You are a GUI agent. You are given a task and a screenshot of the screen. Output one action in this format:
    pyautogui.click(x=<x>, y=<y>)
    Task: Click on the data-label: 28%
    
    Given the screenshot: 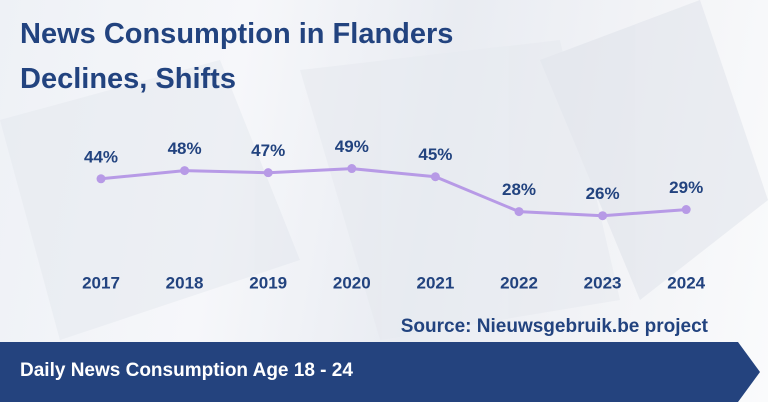 What is the action you would take?
    pyautogui.click(x=519, y=189)
    